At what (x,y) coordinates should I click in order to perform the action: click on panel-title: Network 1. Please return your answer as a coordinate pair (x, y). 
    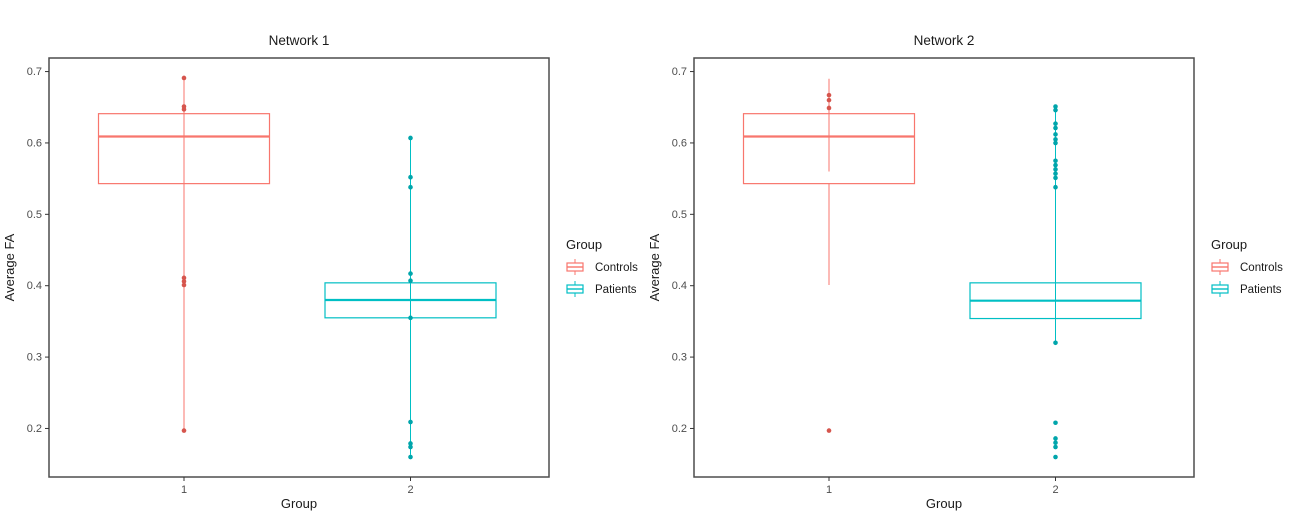
    Looking at the image, I should click on (299, 40).